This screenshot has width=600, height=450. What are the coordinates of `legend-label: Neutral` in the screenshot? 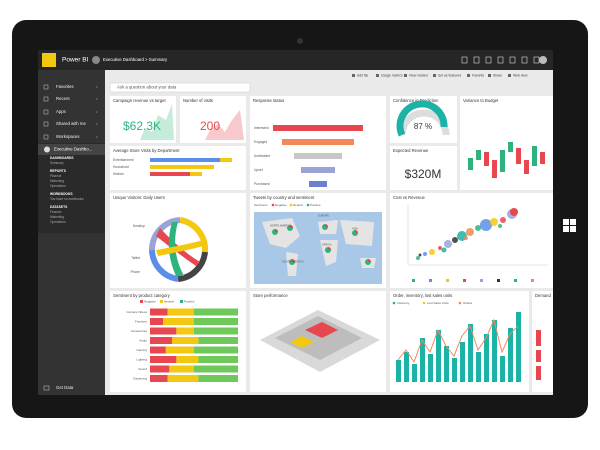 It's located at (169, 301).